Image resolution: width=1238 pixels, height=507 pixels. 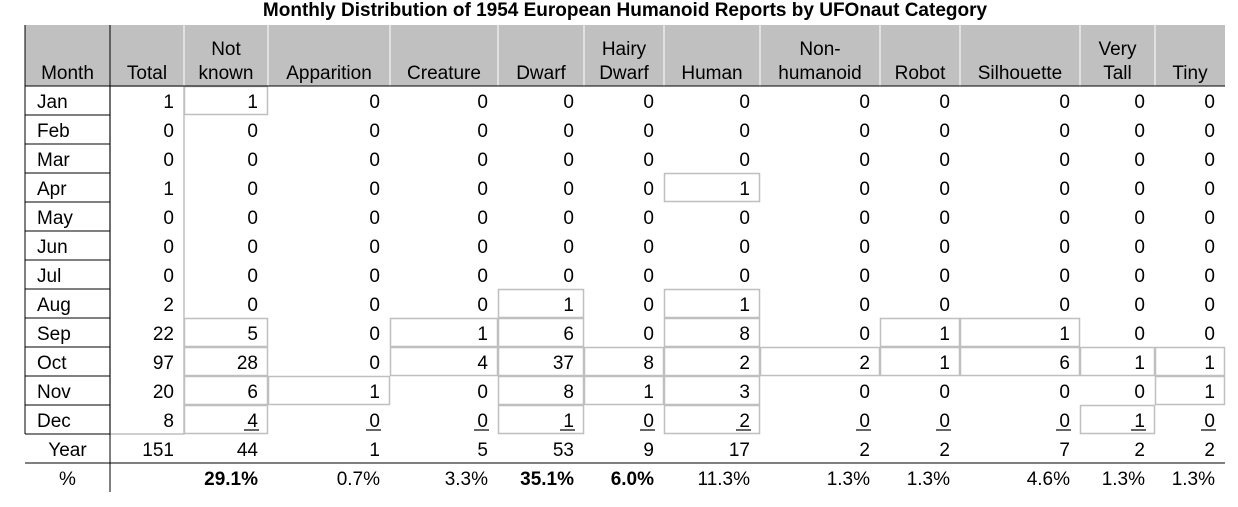 I want to click on column-header: humanoid, so click(x=819, y=73).